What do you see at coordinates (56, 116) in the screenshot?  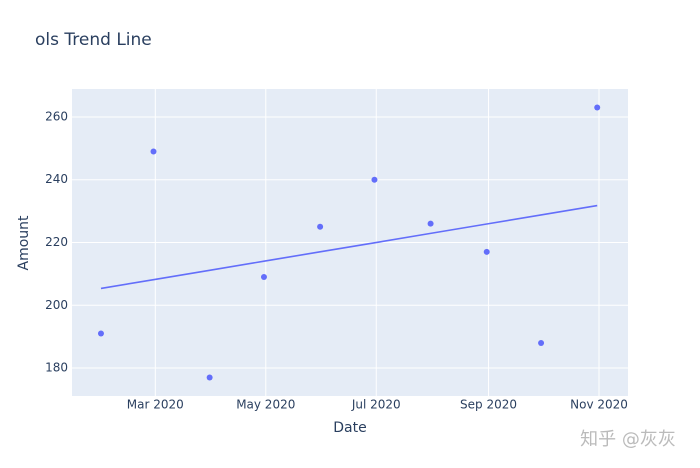 I see `y-tick-label: 260` at bounding box center [56, 116].